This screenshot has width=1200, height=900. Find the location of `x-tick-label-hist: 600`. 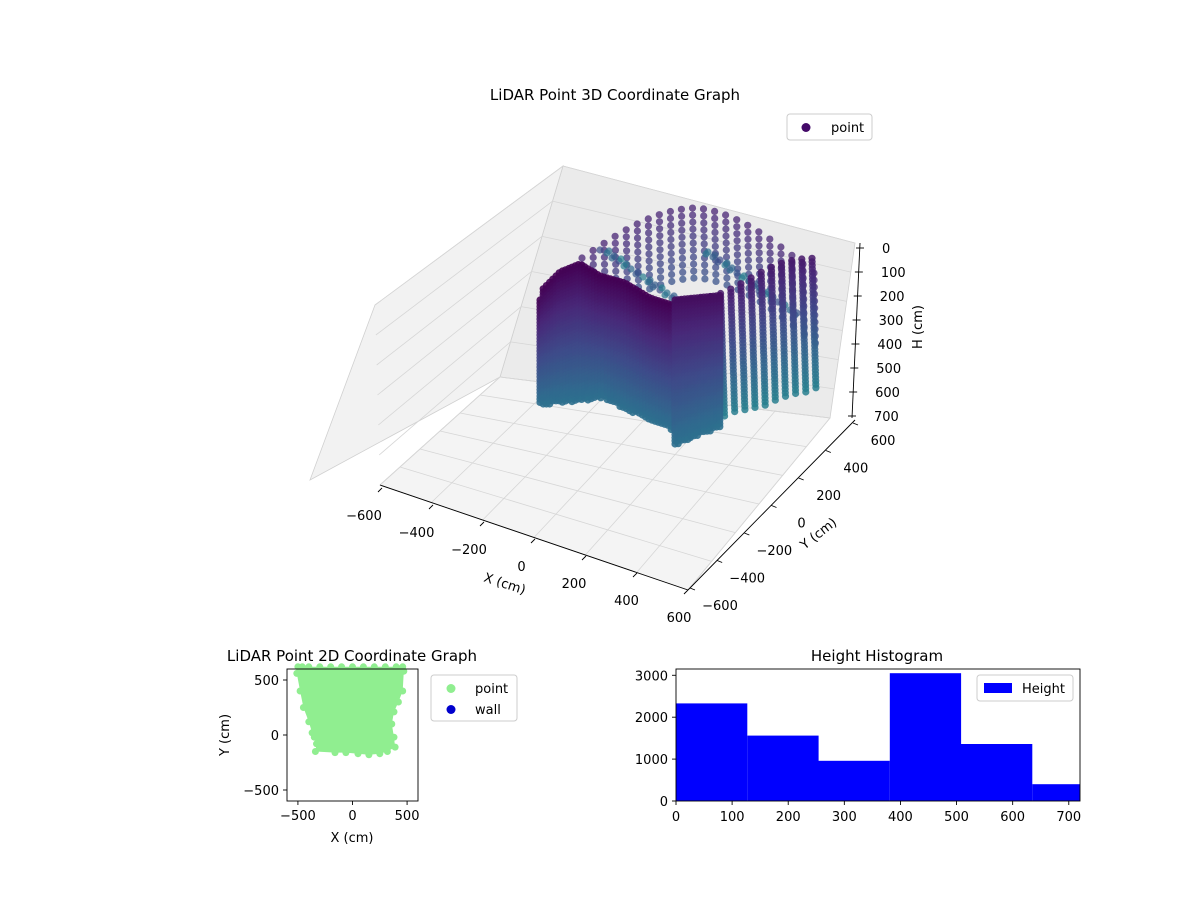

x-tick-label-hist: 600 is located at coordinates (1012, 817).